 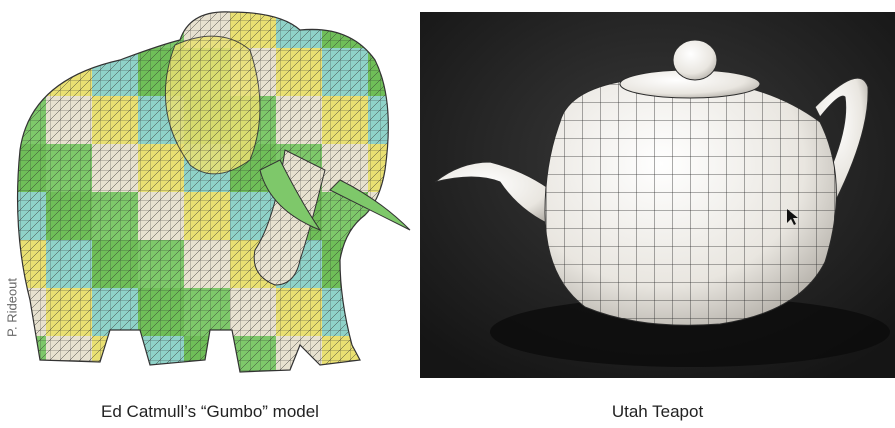 What do you see at coordinates (792, 217) in the screenshot?
I see `mouse-cursor-icon` at bounding box center [792, 217].